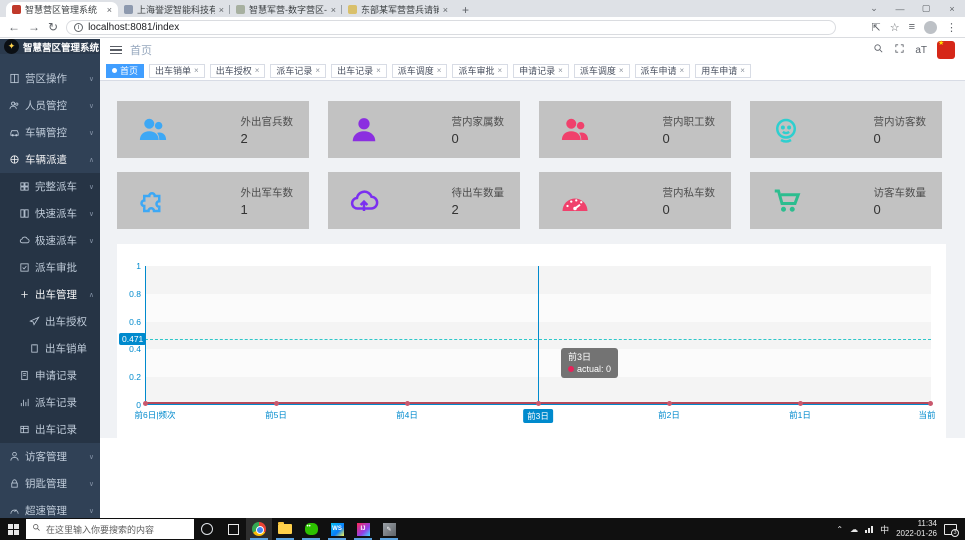  Describe the element at coordinates (285, 9) in the screenshot. I see `browser-tab: 智慧军营-数字营区-智慧停车-新 ×` at that location.